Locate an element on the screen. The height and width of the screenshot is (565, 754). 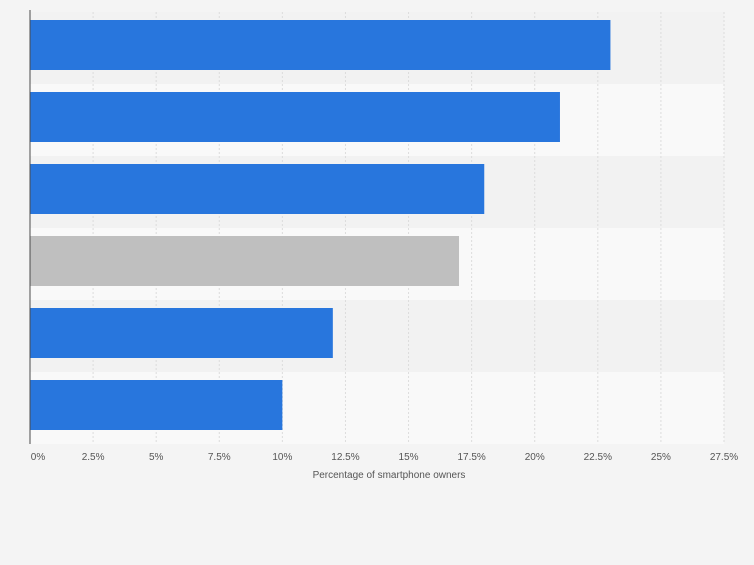
x-tick-label: 15% is located at coordinates (409, 457).